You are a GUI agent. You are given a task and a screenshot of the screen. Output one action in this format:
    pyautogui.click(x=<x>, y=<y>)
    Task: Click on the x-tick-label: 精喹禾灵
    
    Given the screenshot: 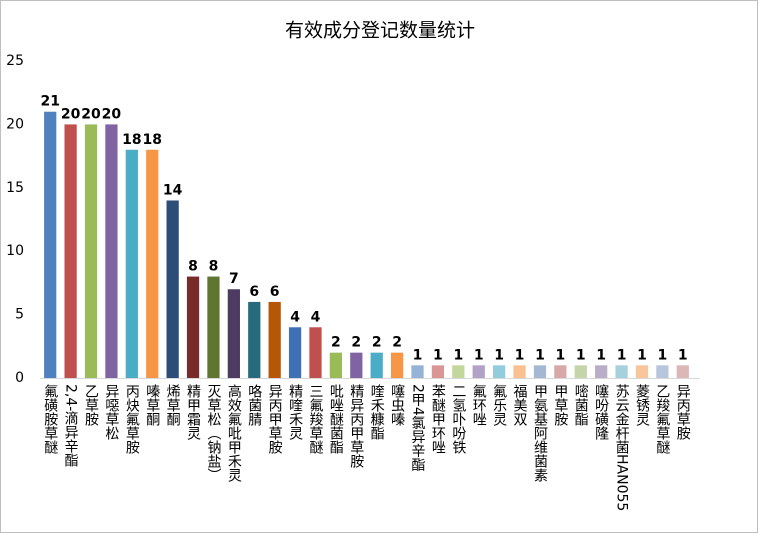 What is the action you would take?
    pyautogui.click(x=295, y=412)
    